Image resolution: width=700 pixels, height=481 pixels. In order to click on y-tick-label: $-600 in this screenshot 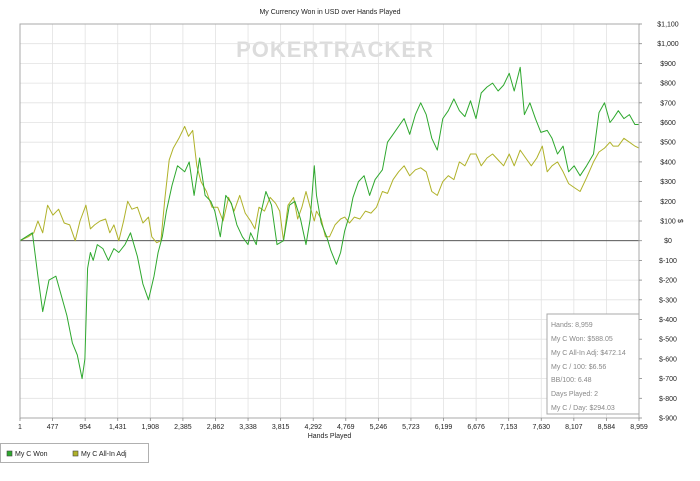, I will do `click(668, 359)`.